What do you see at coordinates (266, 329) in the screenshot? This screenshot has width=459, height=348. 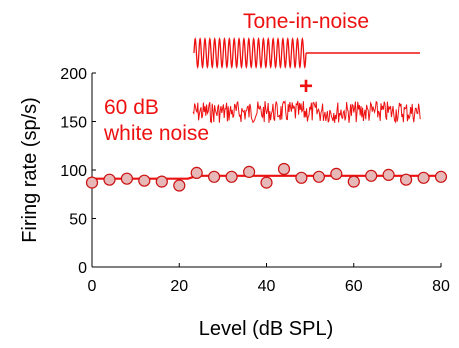 I see `x-axis-title: Level (dB SPL)` at bounding box center [266, 329].